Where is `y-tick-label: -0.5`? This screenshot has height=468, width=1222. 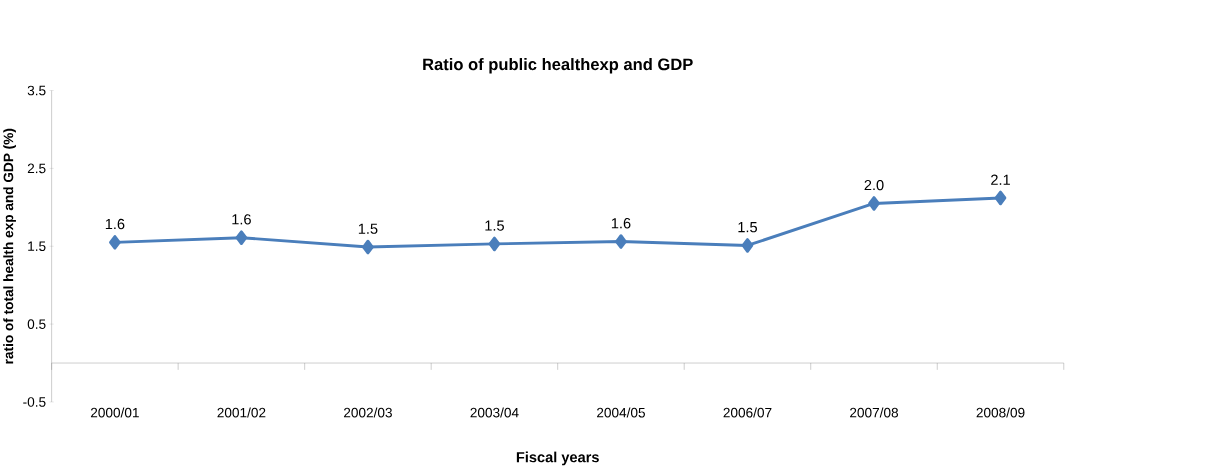 y-tick-label: -0.5 is located at coordinates (34, 401).